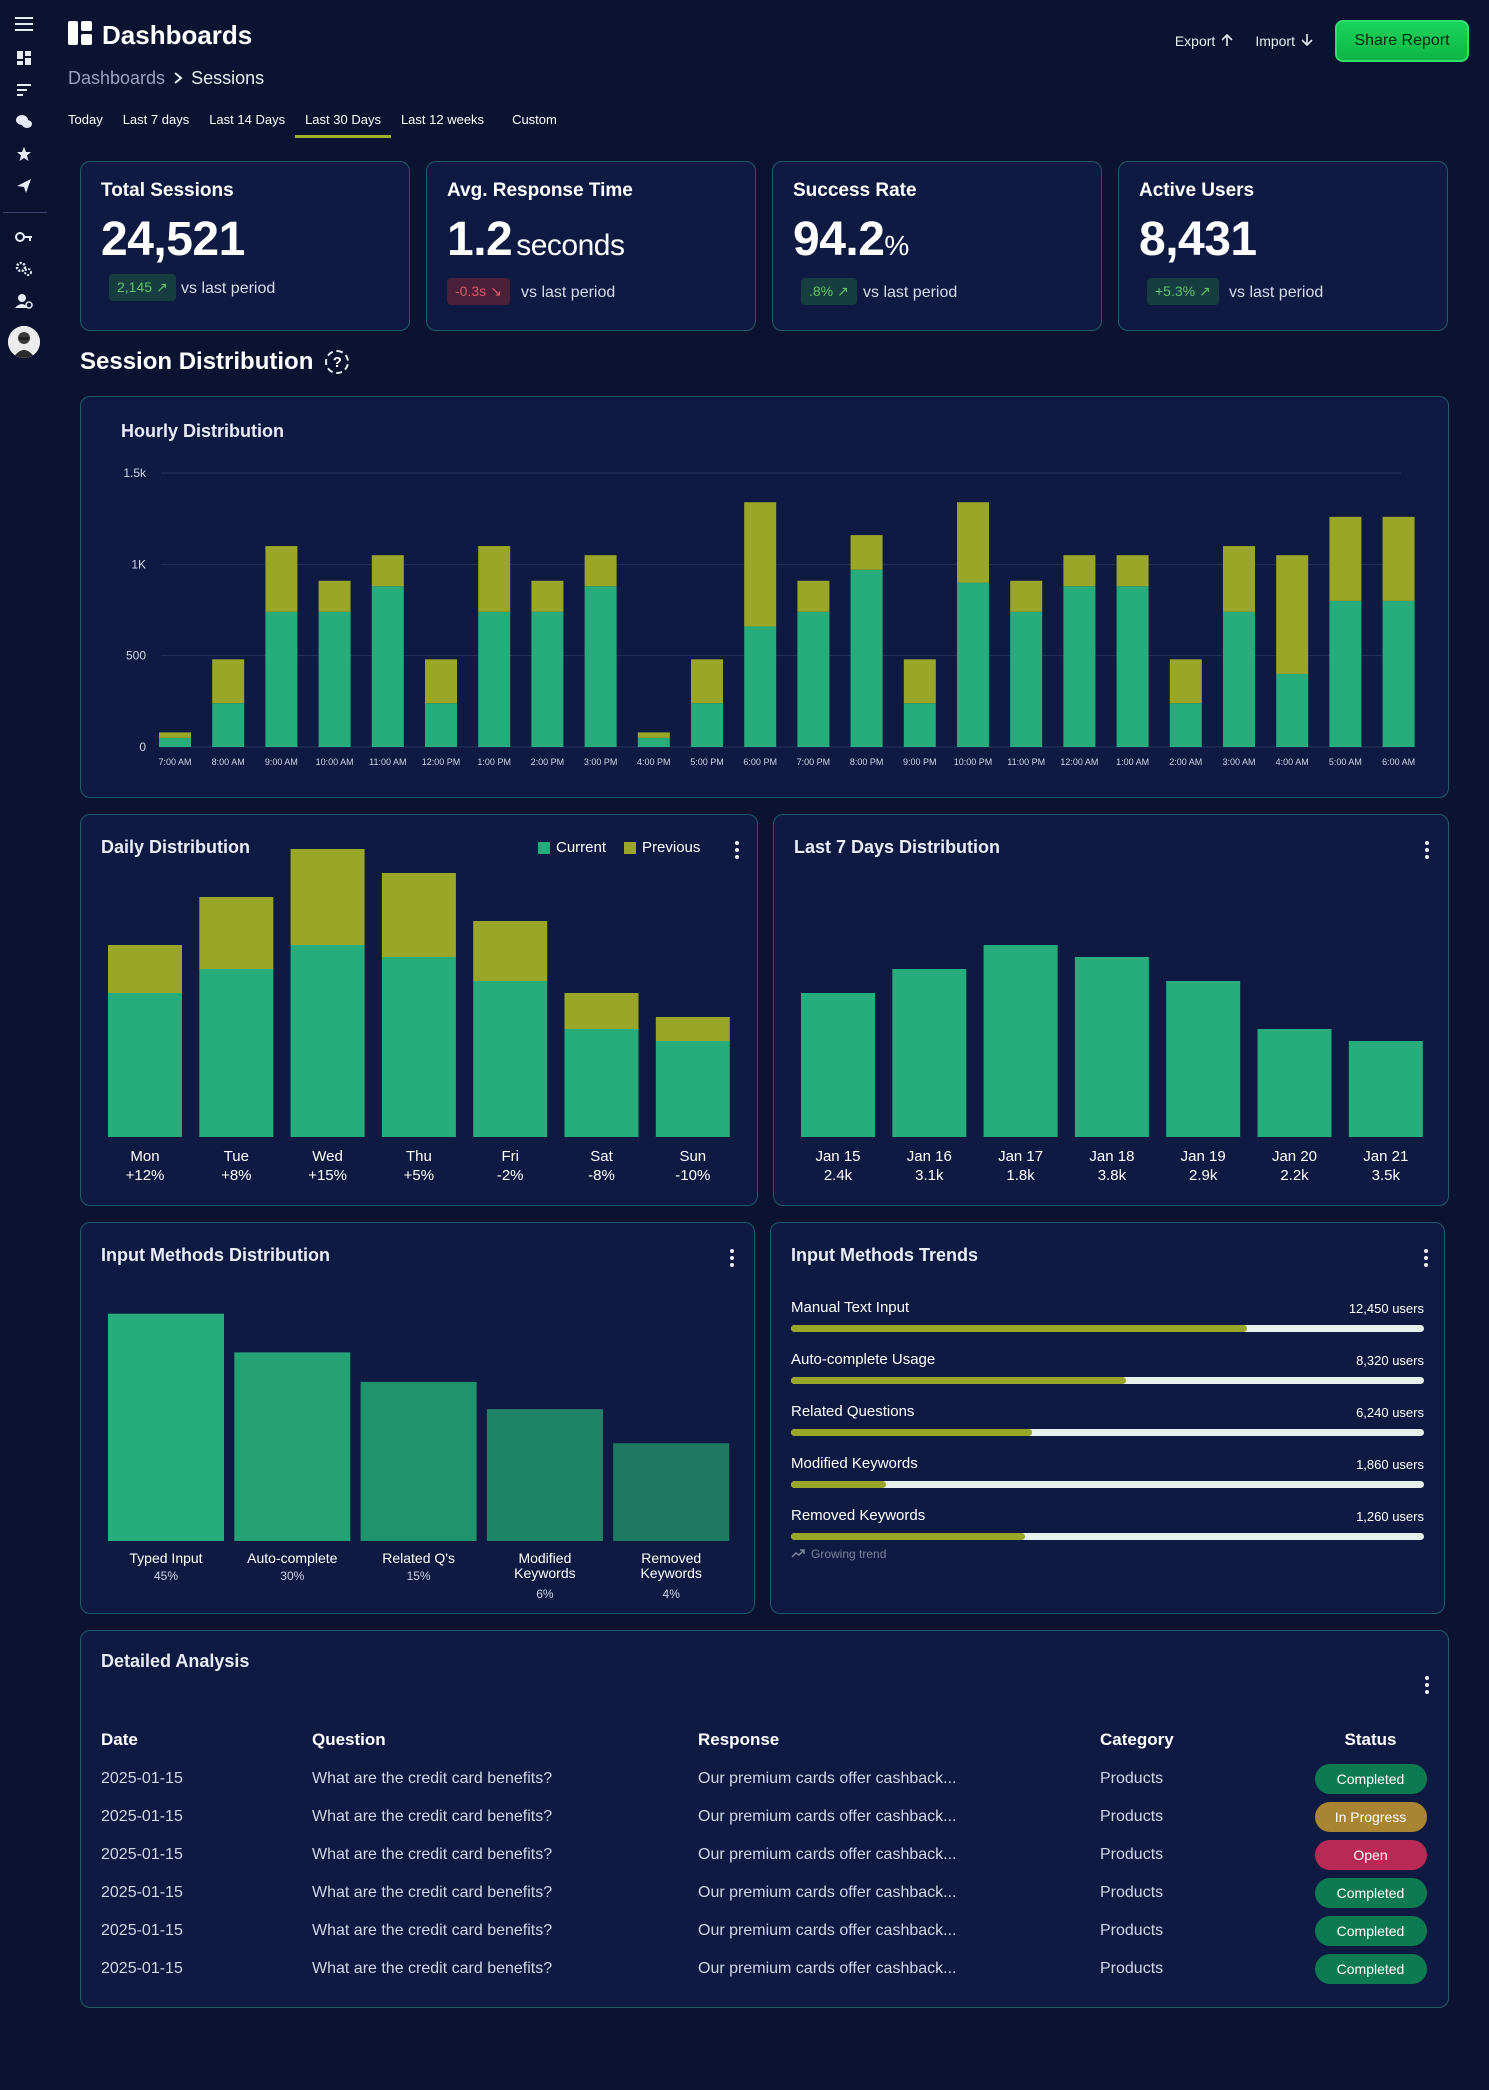  I want to click on trend-users: 6,240 users, so click(1390, 1412).